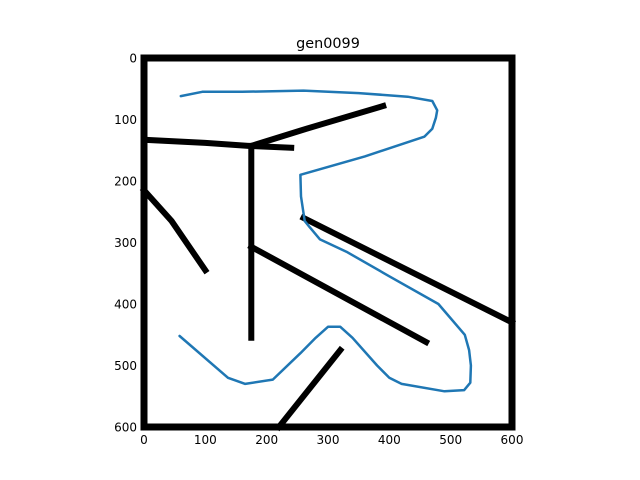 The image size is (640, 480). I want to click on y-axis: 0 100 200 300 400 500 600, so click(129, 242).